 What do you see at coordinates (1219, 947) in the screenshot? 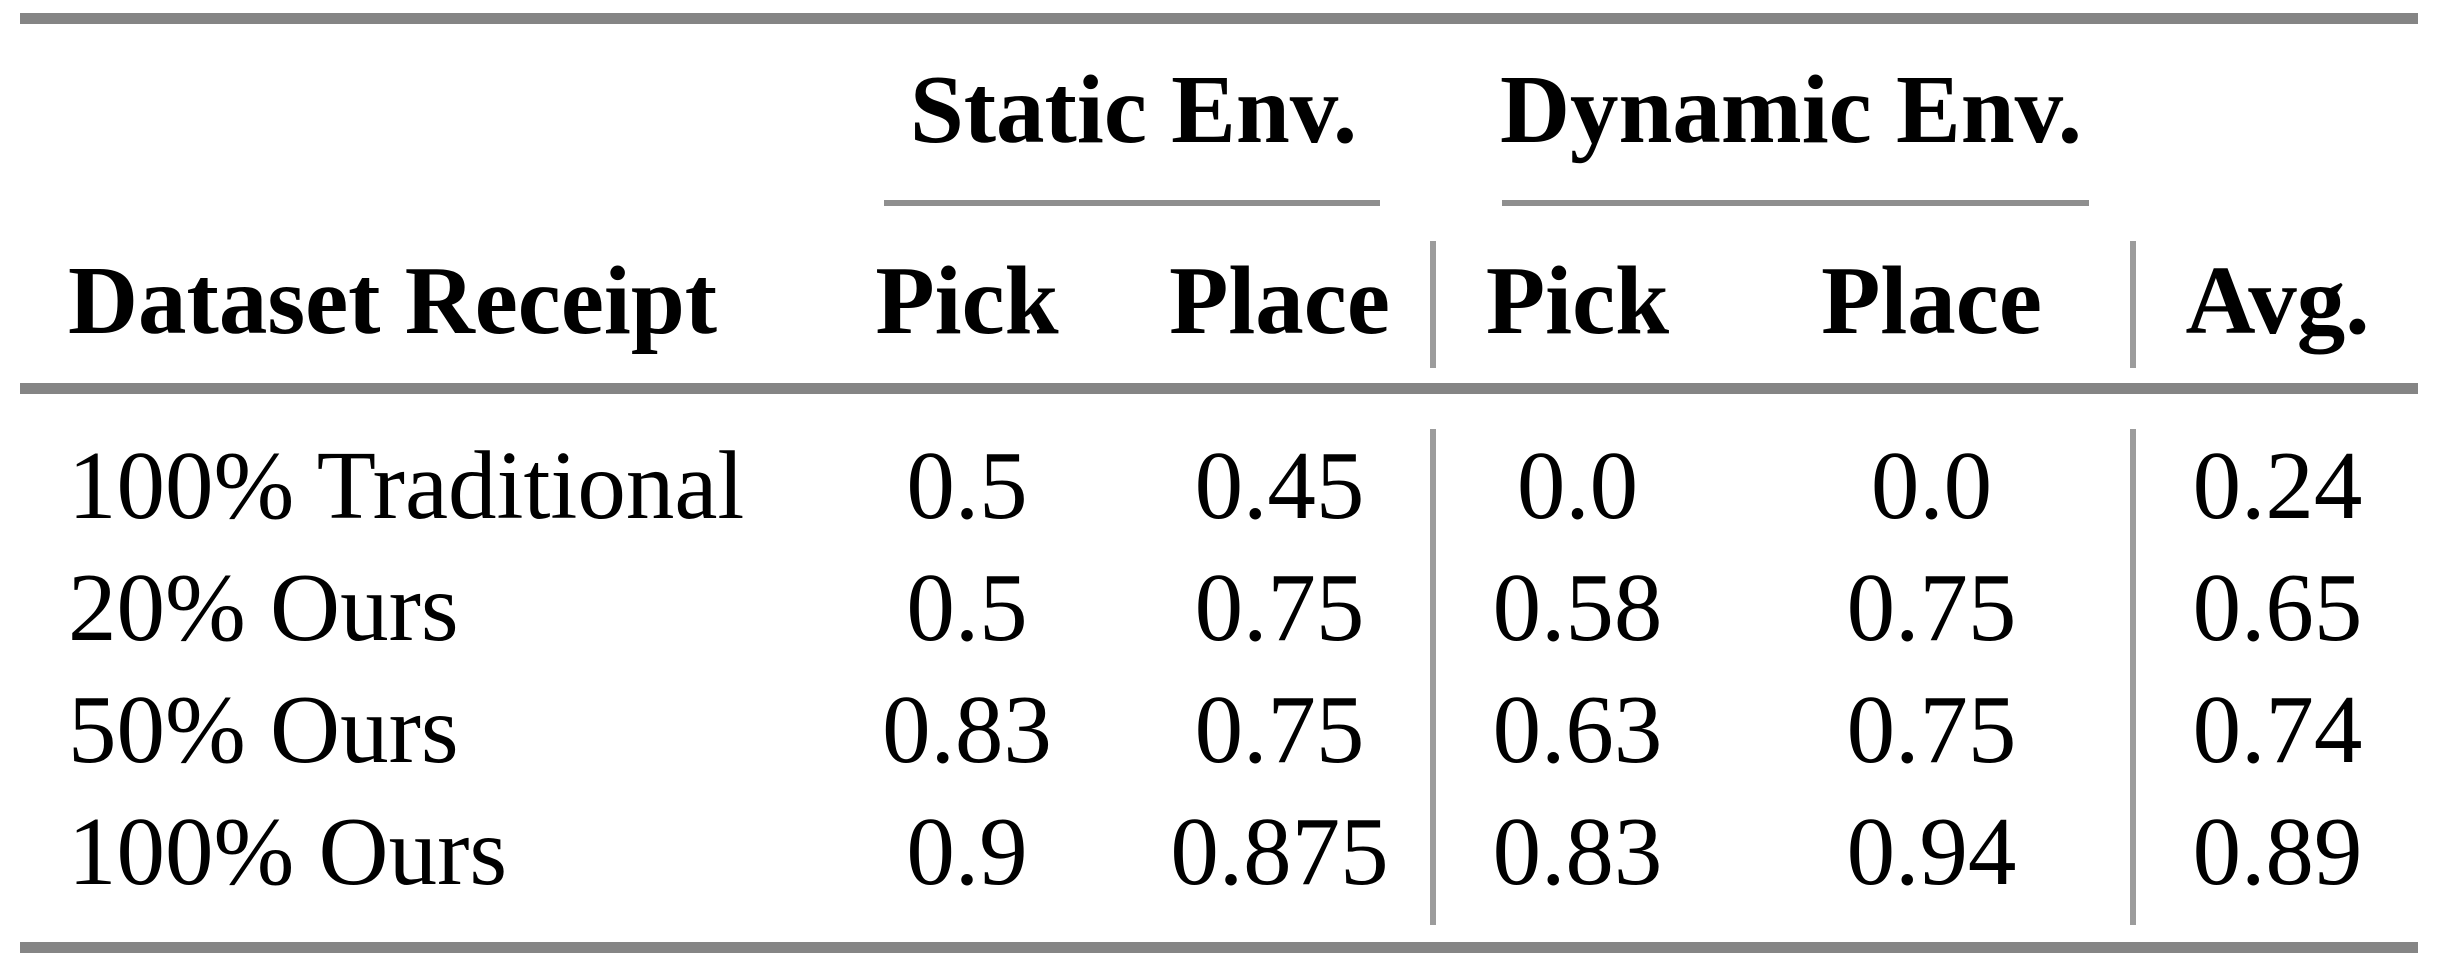
I see `bottom-rule` at bounding box center [1219, 947].